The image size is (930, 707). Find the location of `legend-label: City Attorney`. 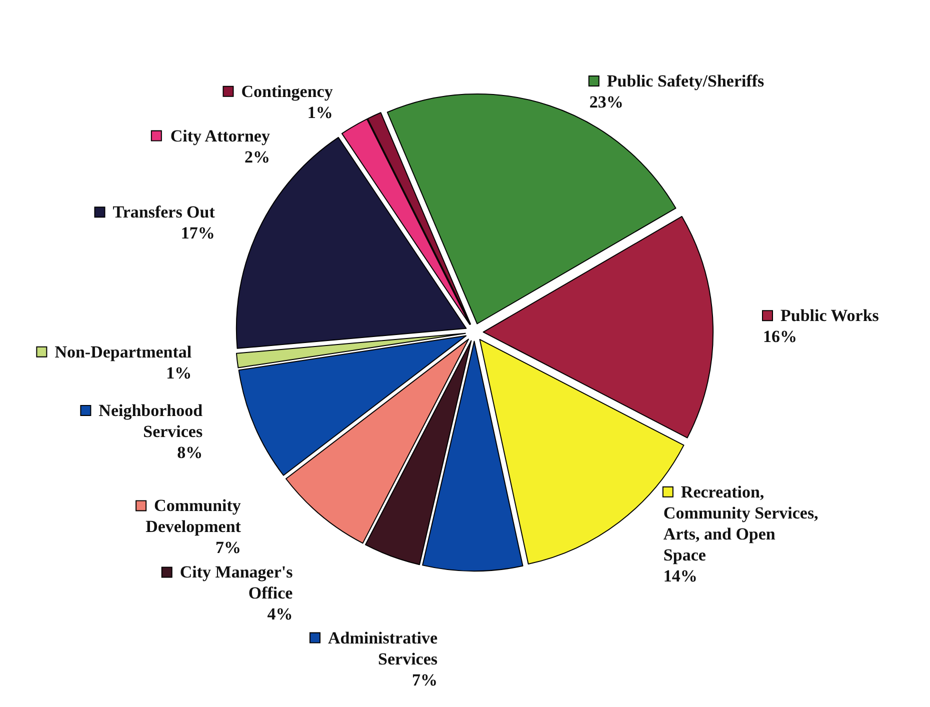

legend-label: City Attorney is located at coordinates (216, 136).